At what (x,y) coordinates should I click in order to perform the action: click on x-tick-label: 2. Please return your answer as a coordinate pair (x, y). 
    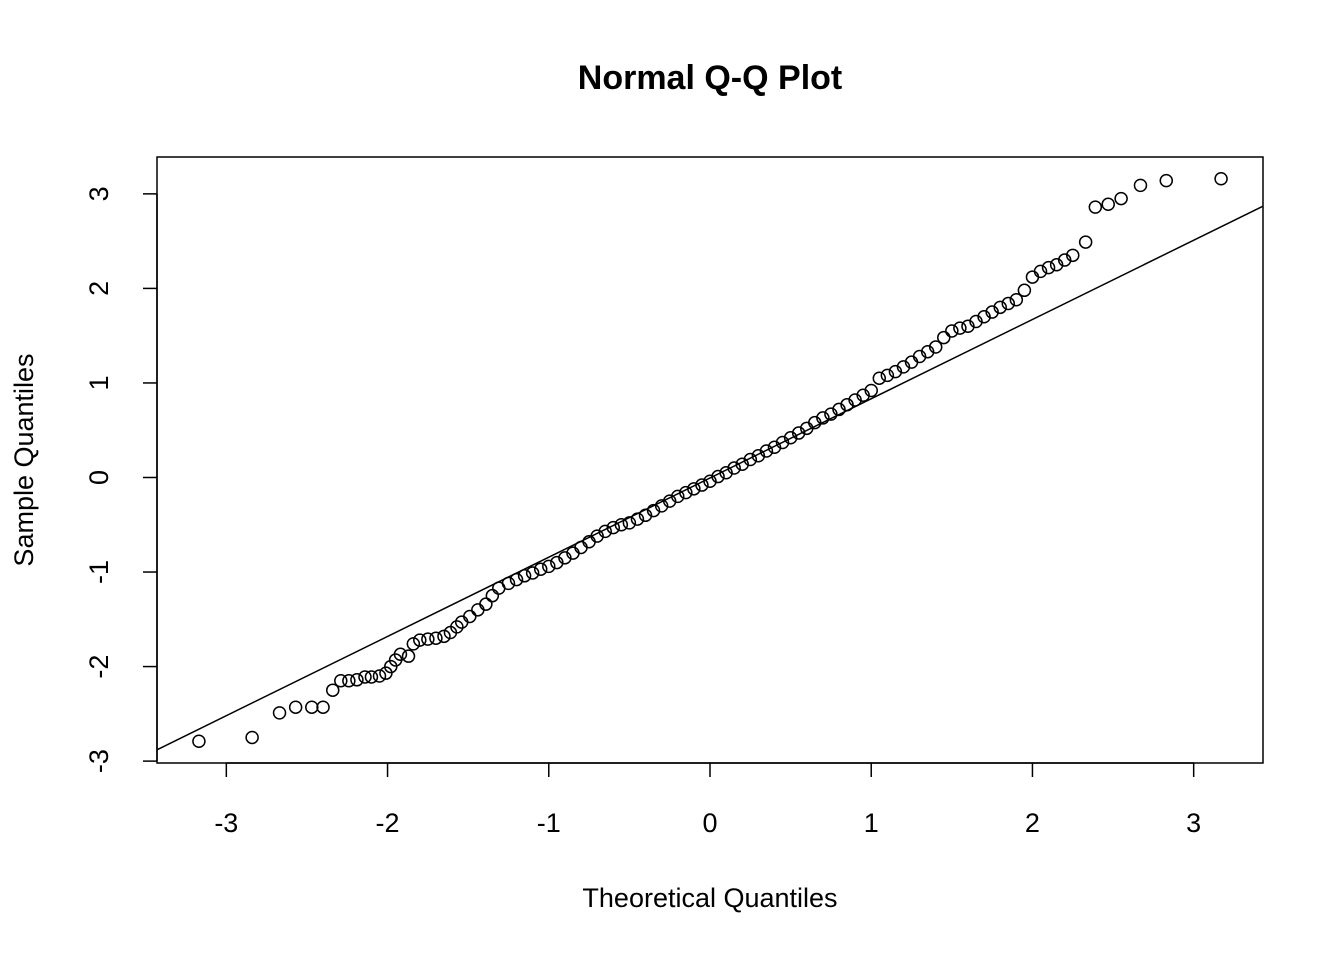
    Looking at the image, I should click on (1032, 823).